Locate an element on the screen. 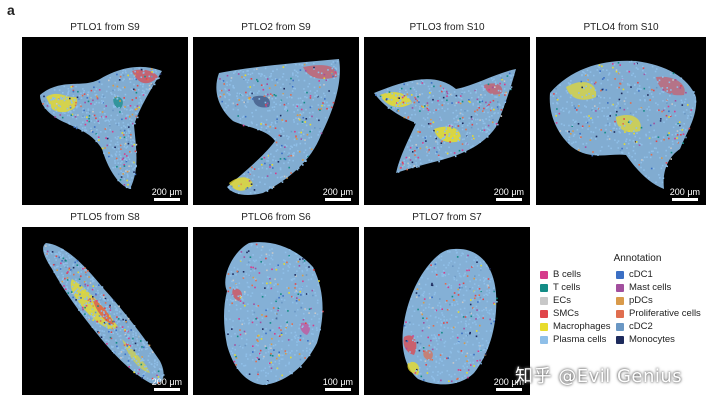 This screenshot has width=720, height=402. legend-item: Macrophages is located at coordinates (578, 326).